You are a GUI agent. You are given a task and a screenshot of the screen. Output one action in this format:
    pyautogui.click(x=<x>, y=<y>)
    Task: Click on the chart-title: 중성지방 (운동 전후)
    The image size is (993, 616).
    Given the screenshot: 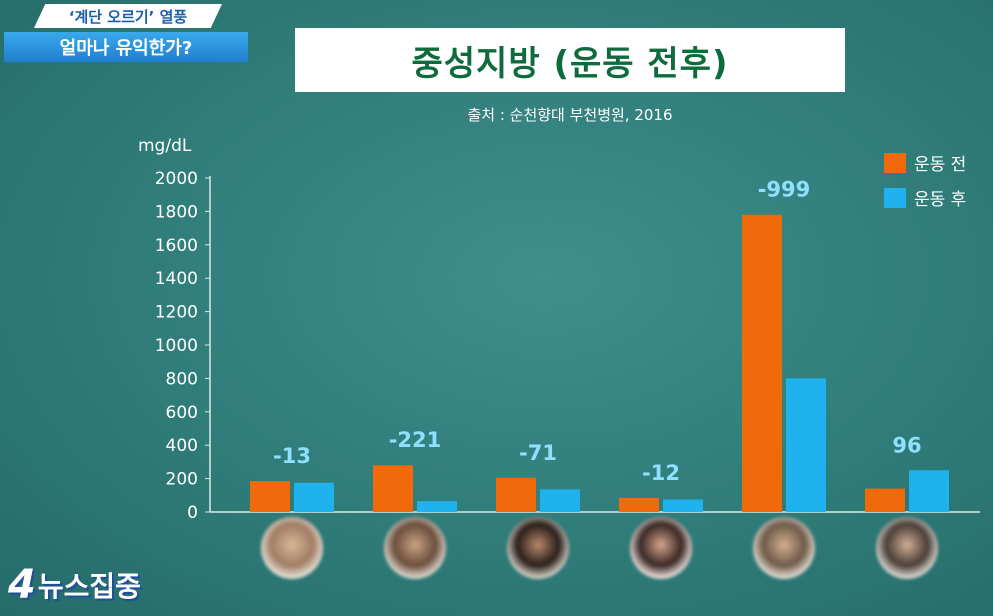 What is the action you would take?
    pyautogui.click(x=570, y=63)
    